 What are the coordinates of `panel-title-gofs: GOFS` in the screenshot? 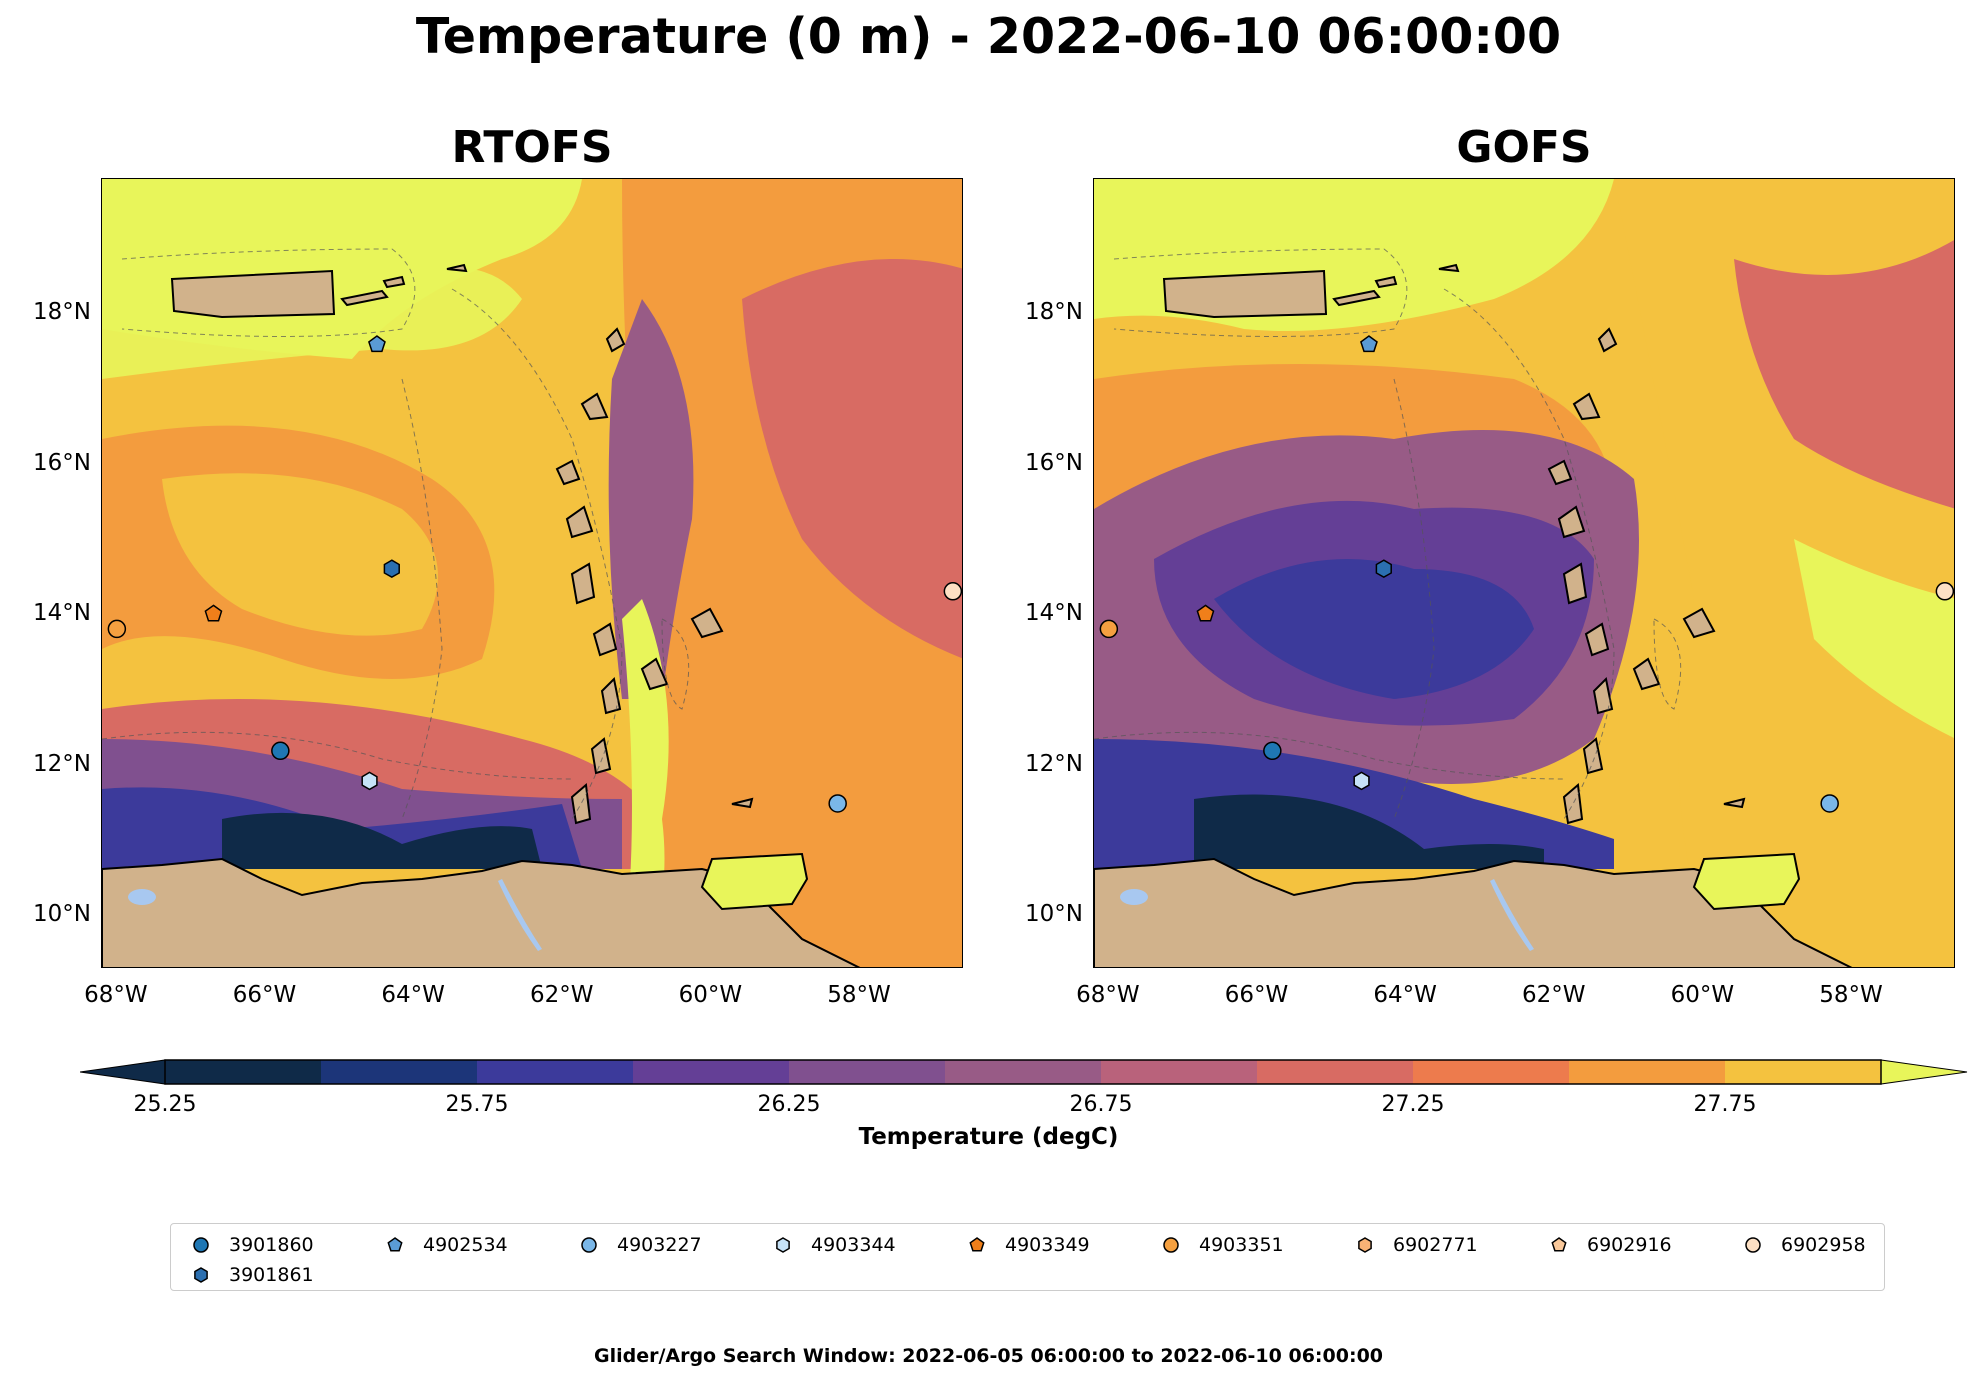 It's located at (1524, 147).